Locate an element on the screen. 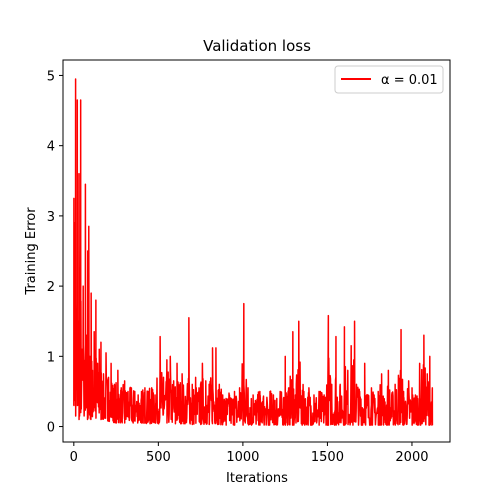 This screenshot has height=503, width=500. y-tick-label: 4 is located at coordinates (51, 147).